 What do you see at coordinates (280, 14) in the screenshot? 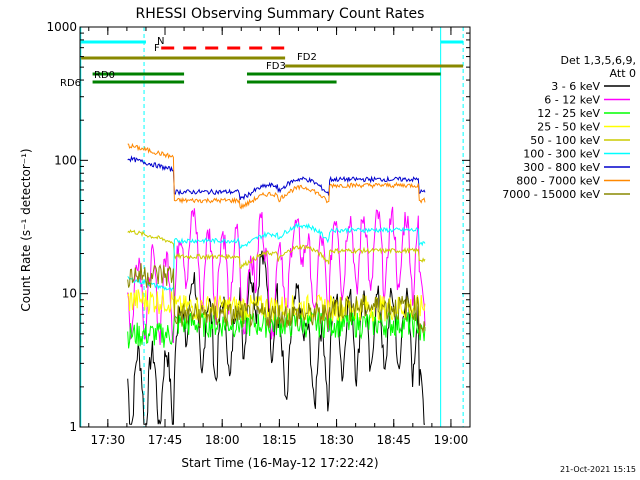
I see `chart-title: RHESSI Observing Summary Count Rates` at bounding box center [280, 14].